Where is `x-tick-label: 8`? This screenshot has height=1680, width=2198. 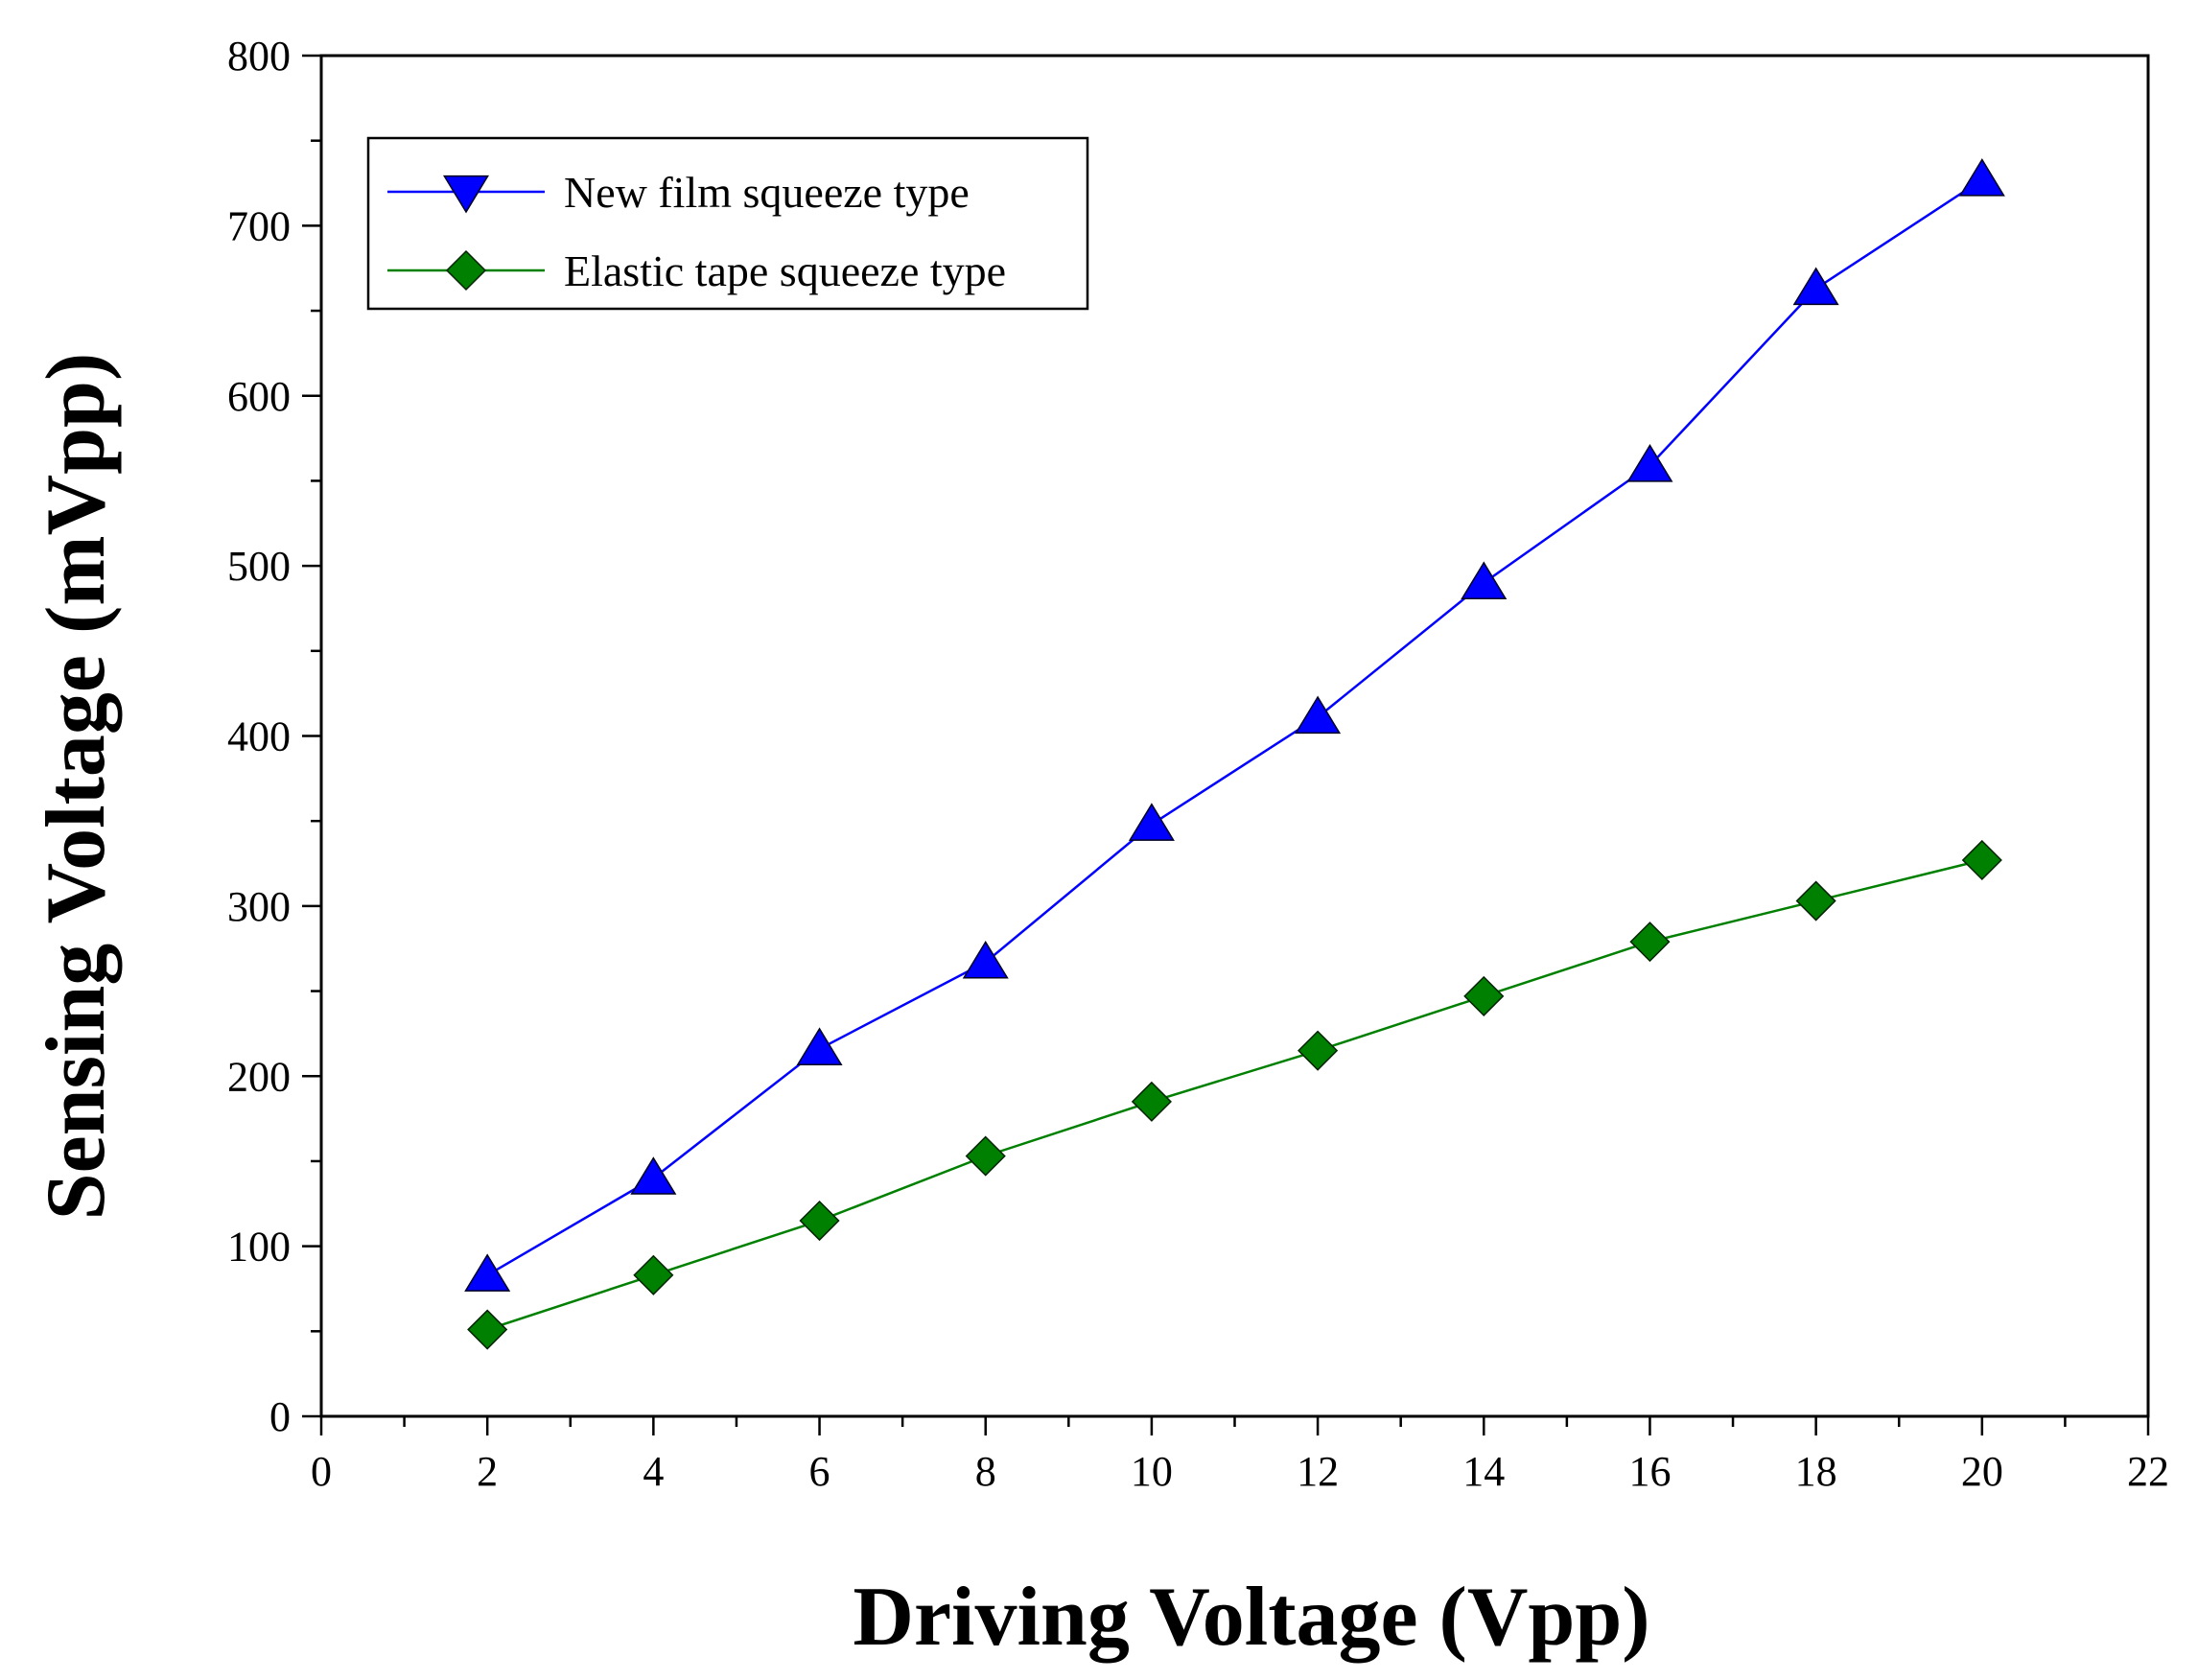 x-tick-label: 8 is located at coordinates (986, 1471).